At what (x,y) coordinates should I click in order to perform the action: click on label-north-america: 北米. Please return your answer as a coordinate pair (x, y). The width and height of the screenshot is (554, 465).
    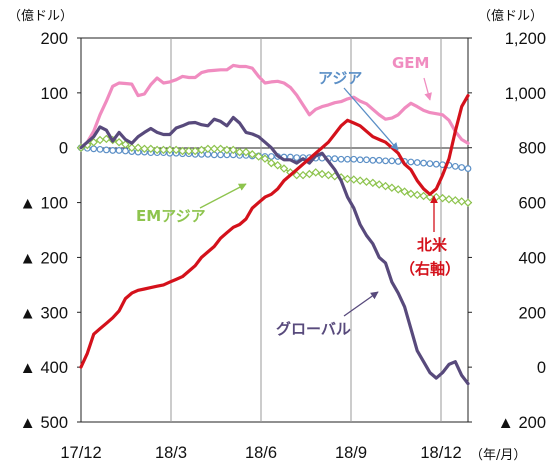
    Looking at the image, I should click on (432, 245).